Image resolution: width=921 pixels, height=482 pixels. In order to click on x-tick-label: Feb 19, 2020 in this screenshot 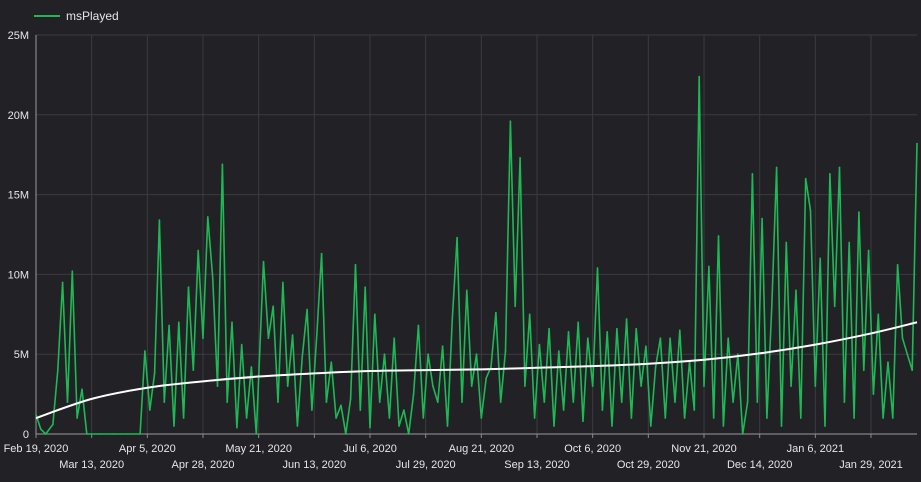, I will do `click(36, 449)`.